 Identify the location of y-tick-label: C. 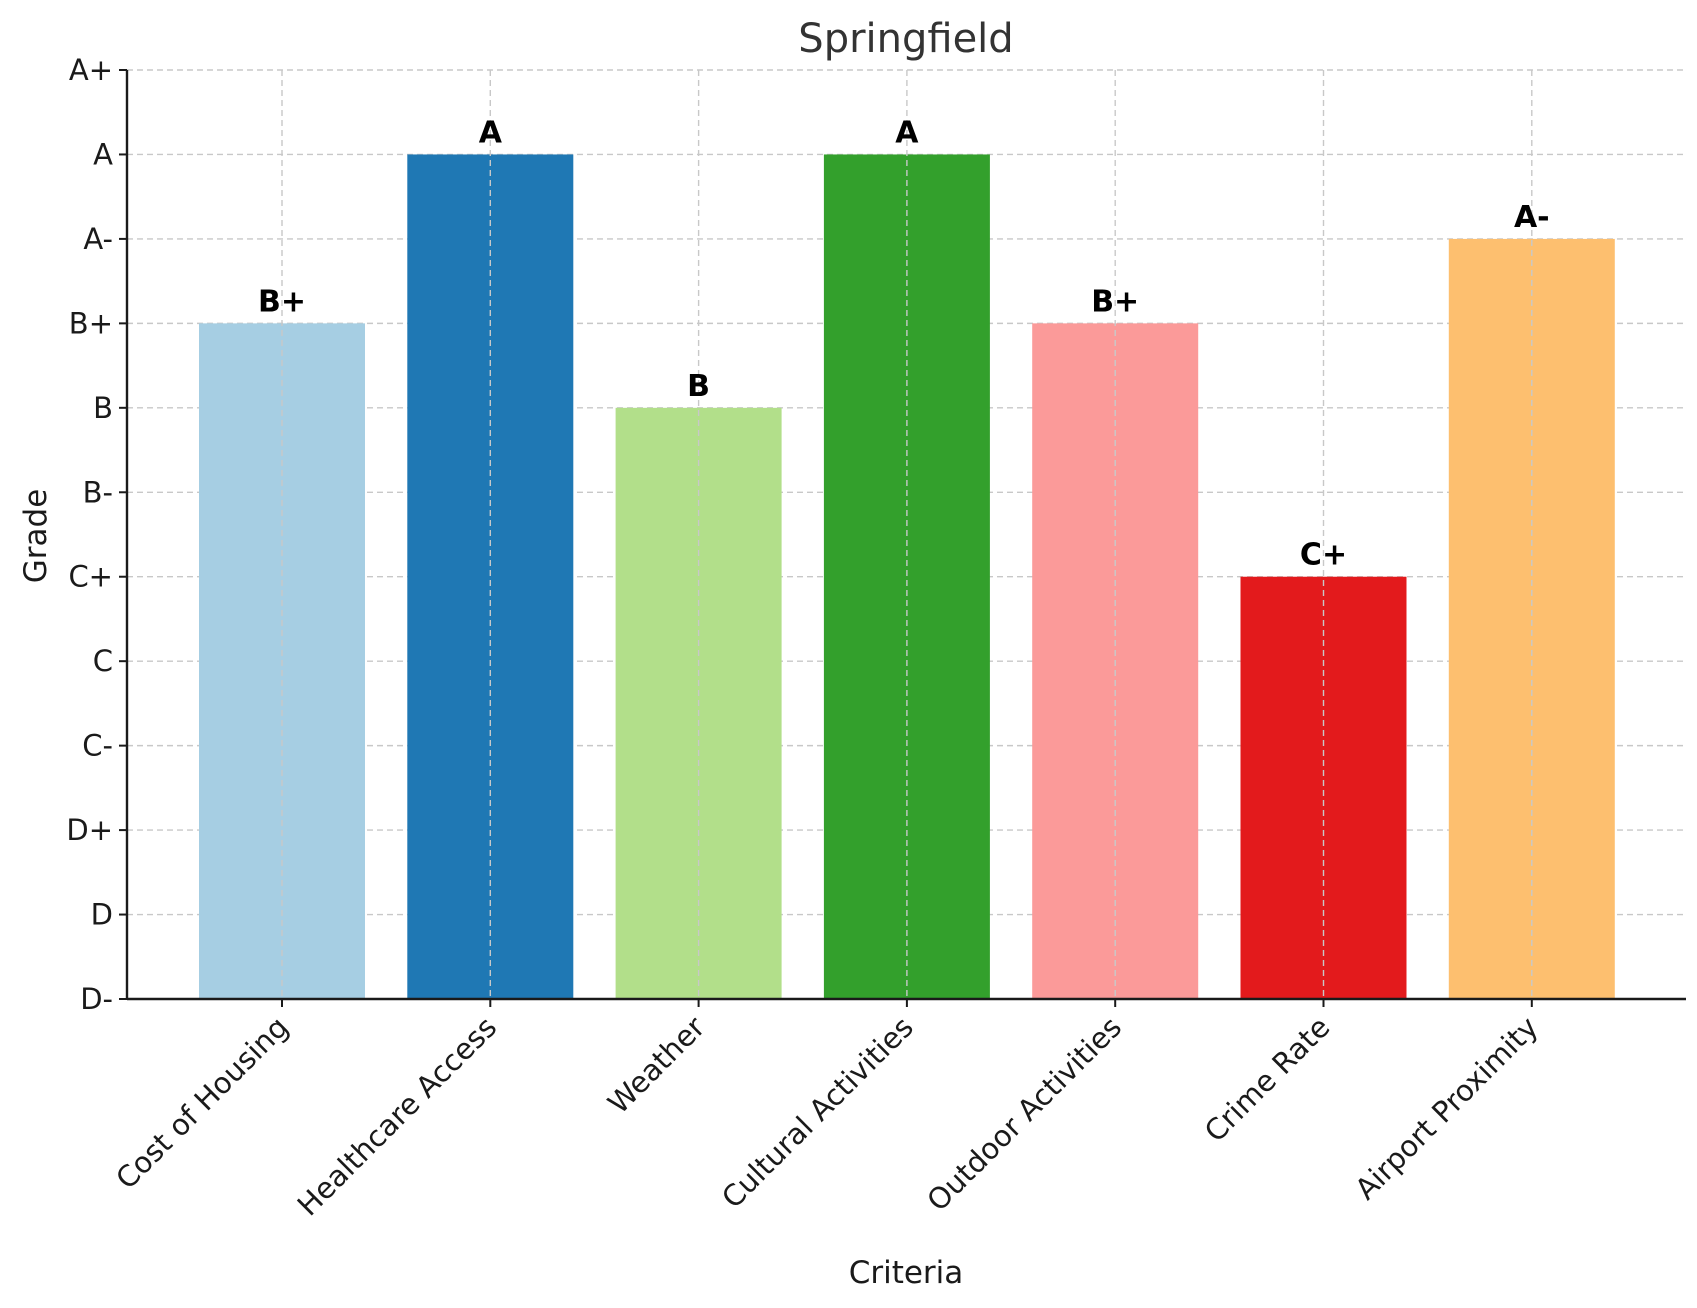
(103, 661).